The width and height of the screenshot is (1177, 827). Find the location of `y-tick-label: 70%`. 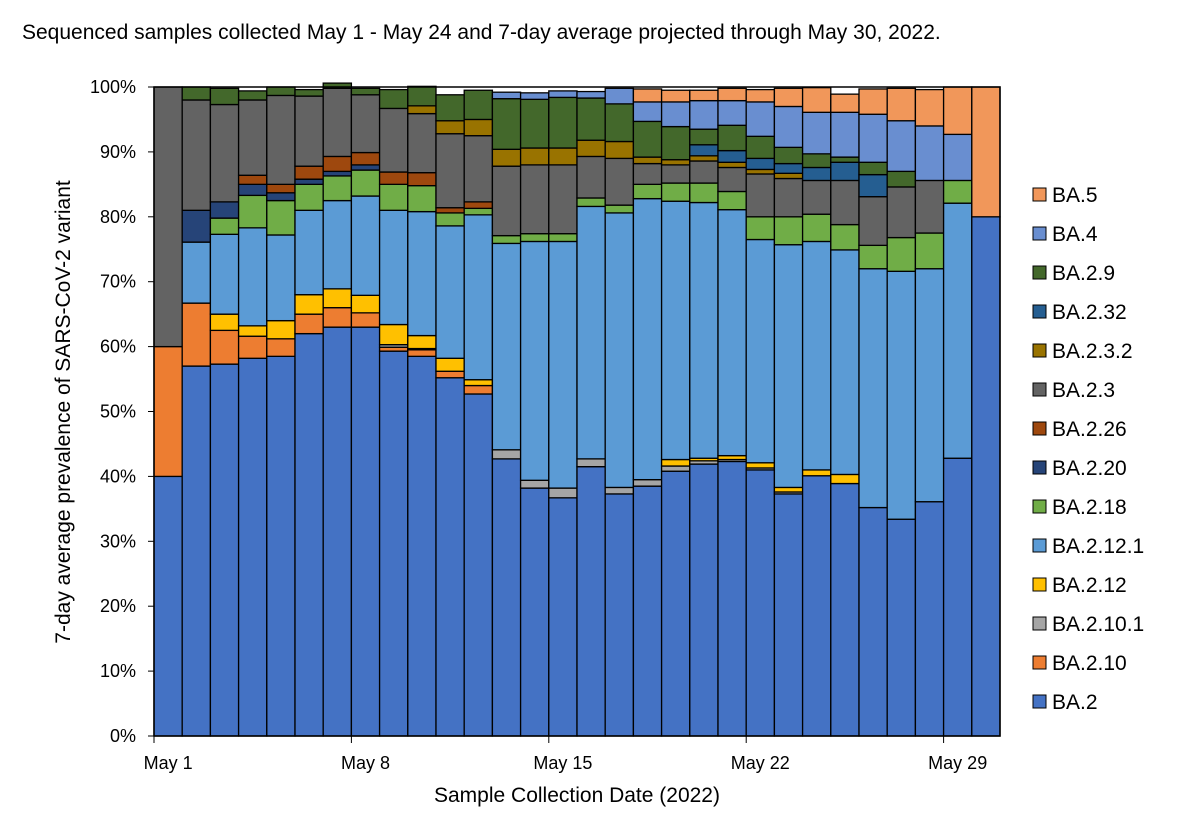

y-tick-label: 70% is located at coordinates (118, 282).